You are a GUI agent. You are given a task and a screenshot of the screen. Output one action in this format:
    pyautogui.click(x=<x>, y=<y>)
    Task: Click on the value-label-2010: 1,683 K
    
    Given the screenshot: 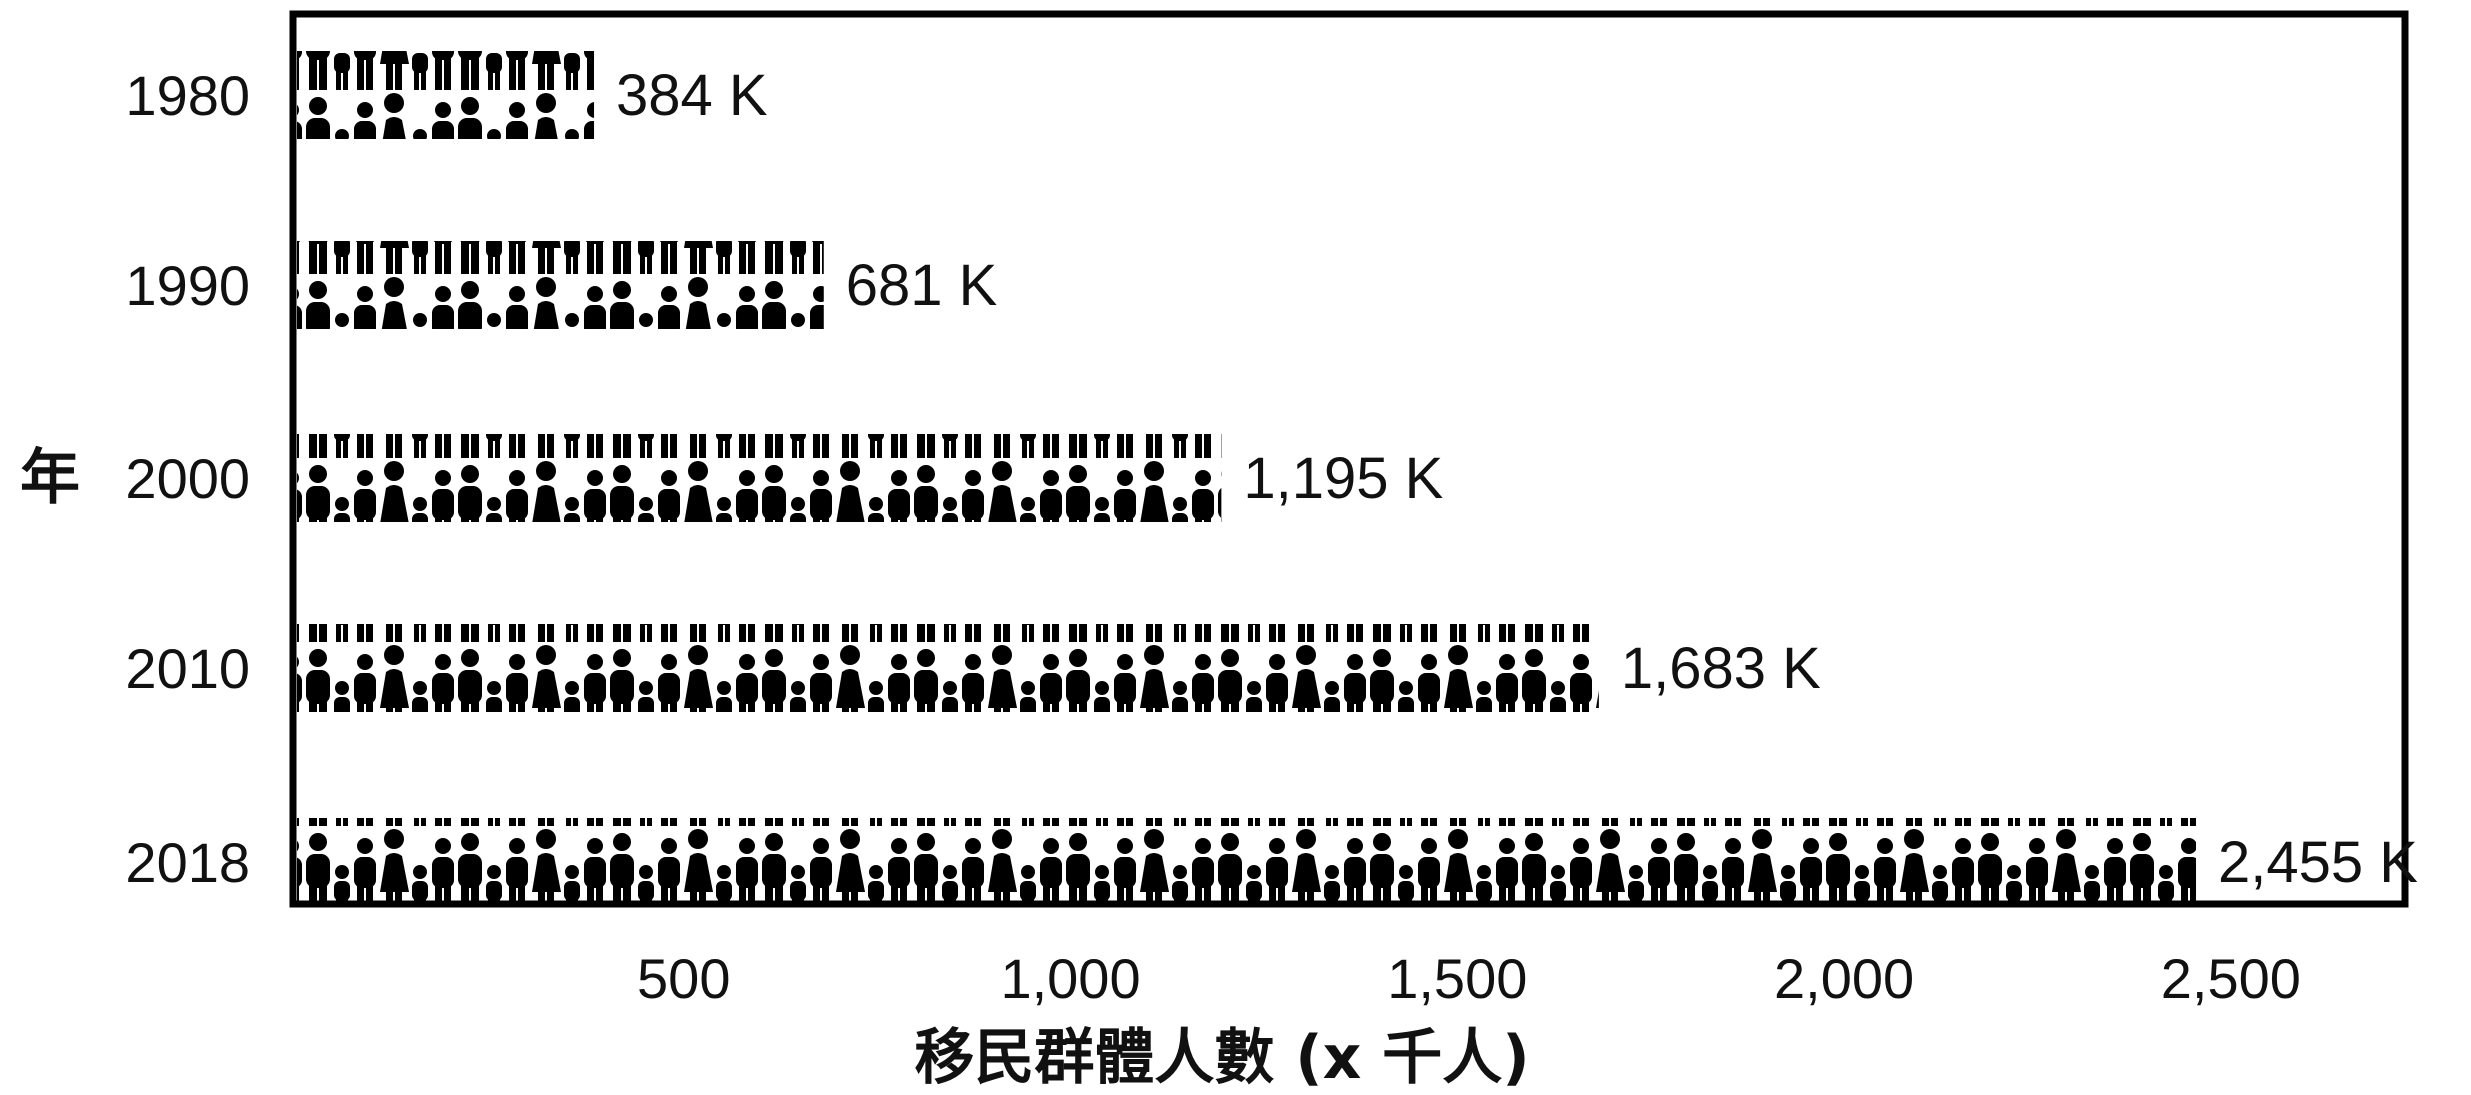 What is the action you would take?
    pyautogui.click(x=1721, y=668)
    